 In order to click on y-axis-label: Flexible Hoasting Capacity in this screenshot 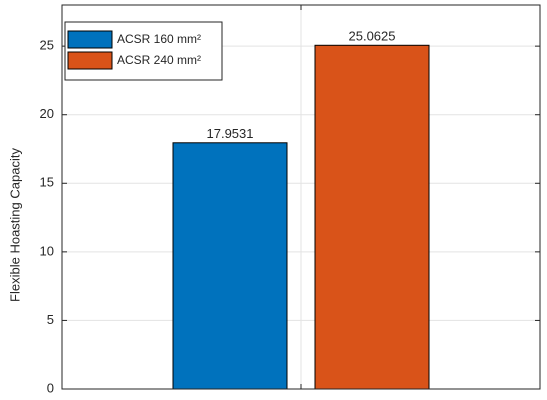, I will do `click(14, 225)`.